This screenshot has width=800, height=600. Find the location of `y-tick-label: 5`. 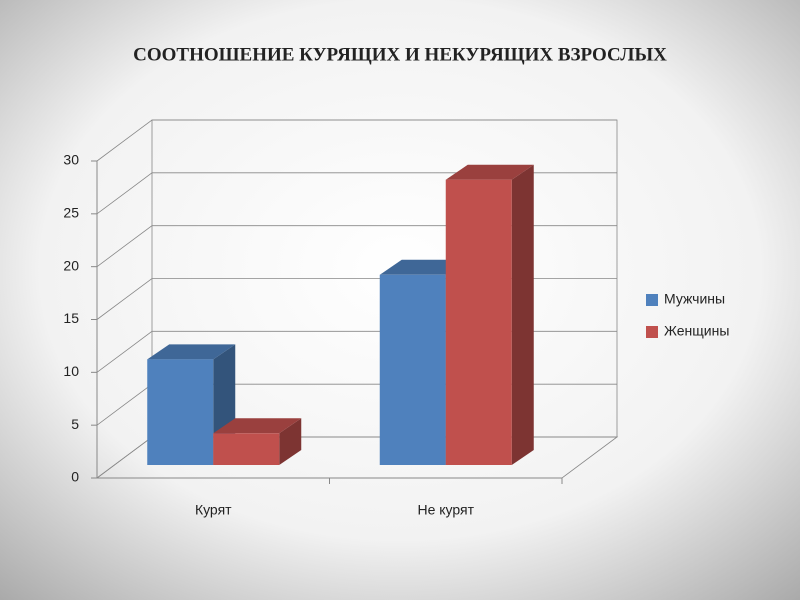

y-tick-label: 5 is located at coordinates (75, 424).